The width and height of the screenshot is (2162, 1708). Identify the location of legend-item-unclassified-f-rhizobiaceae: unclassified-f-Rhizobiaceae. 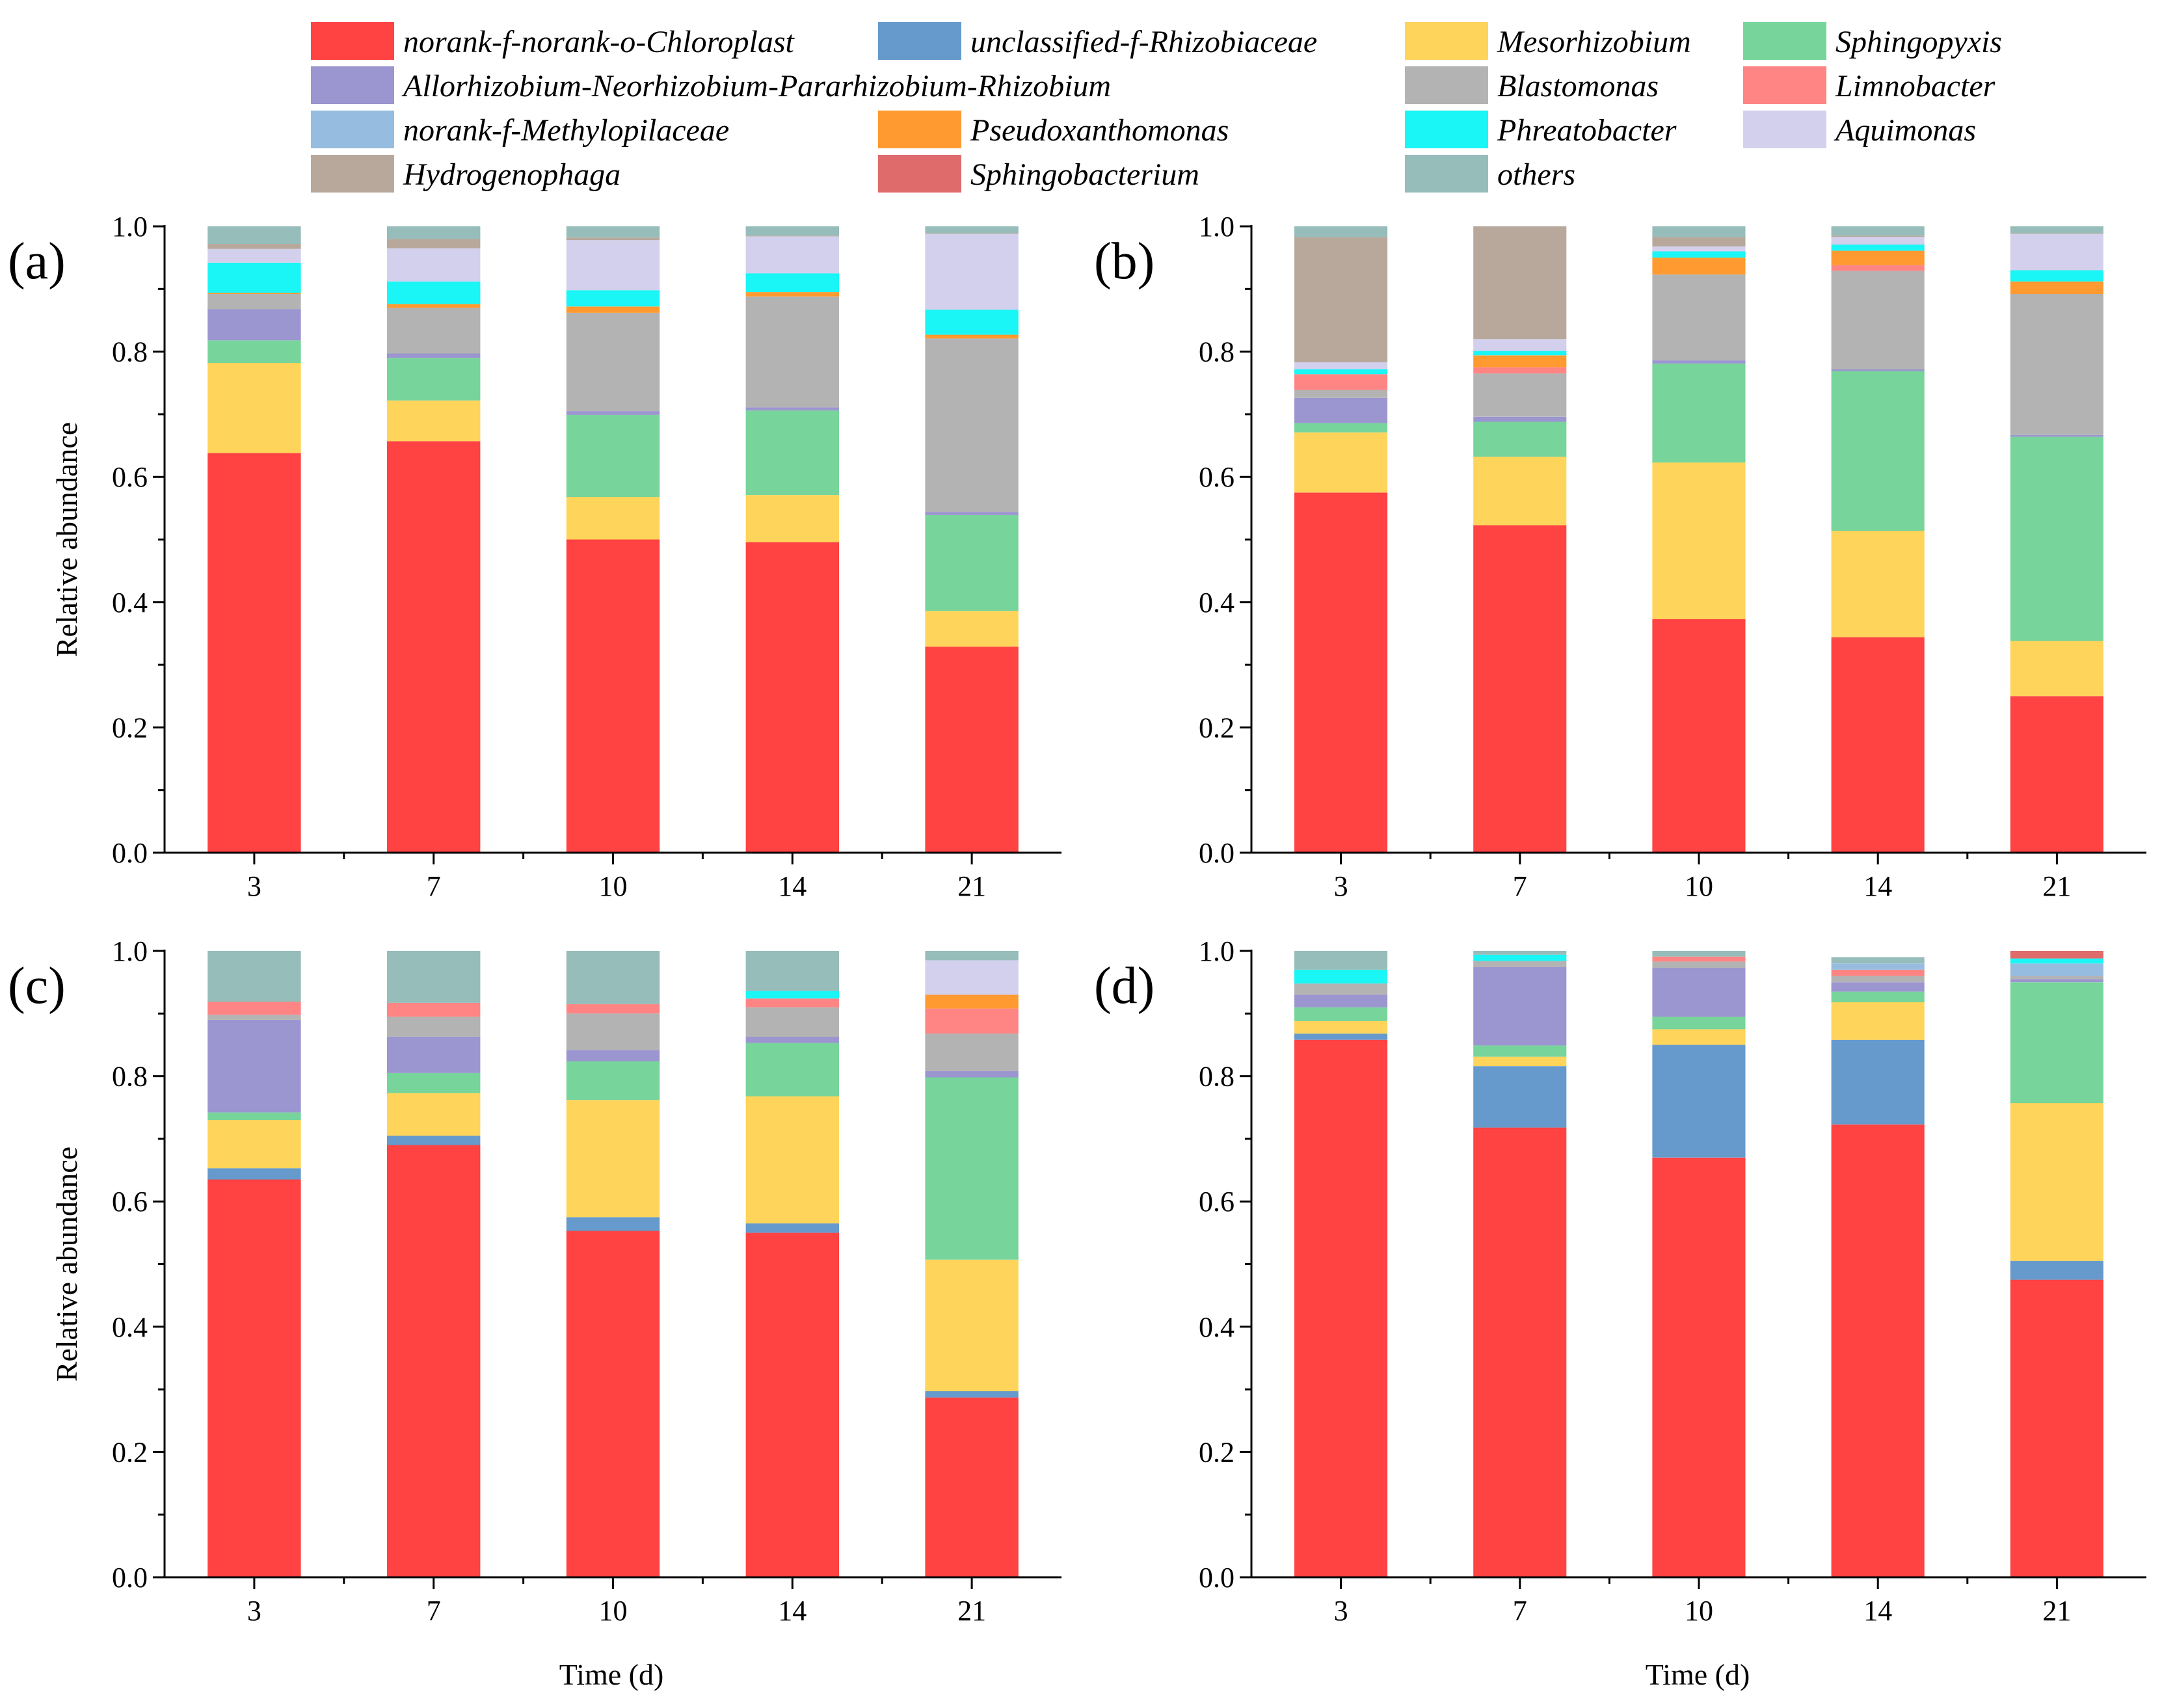
(1097, 41).